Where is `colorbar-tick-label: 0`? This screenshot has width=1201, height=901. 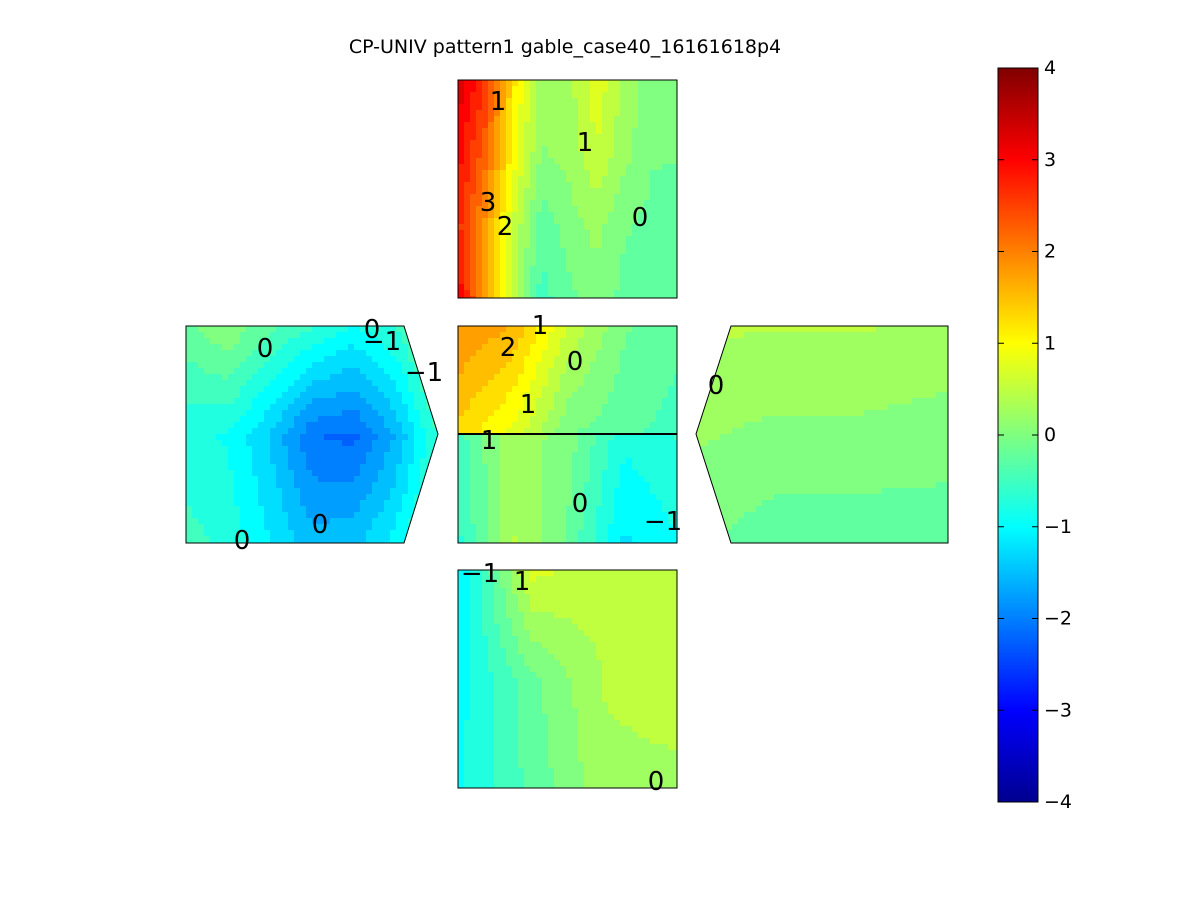 colorbar-tick-label: 0 is located at coordinates (1050, 435).